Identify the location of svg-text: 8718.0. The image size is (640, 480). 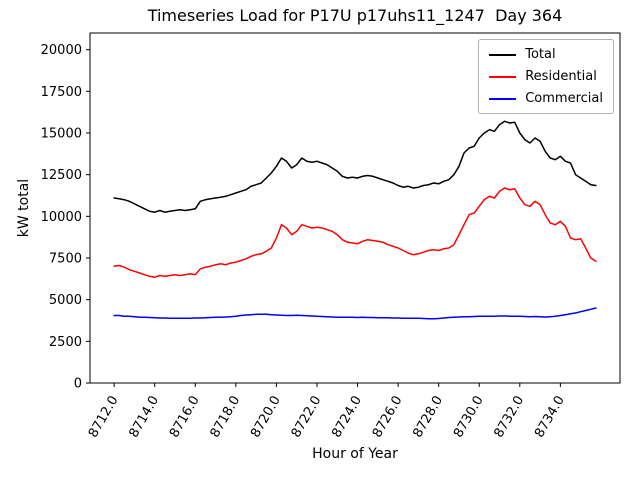
(226, 417).